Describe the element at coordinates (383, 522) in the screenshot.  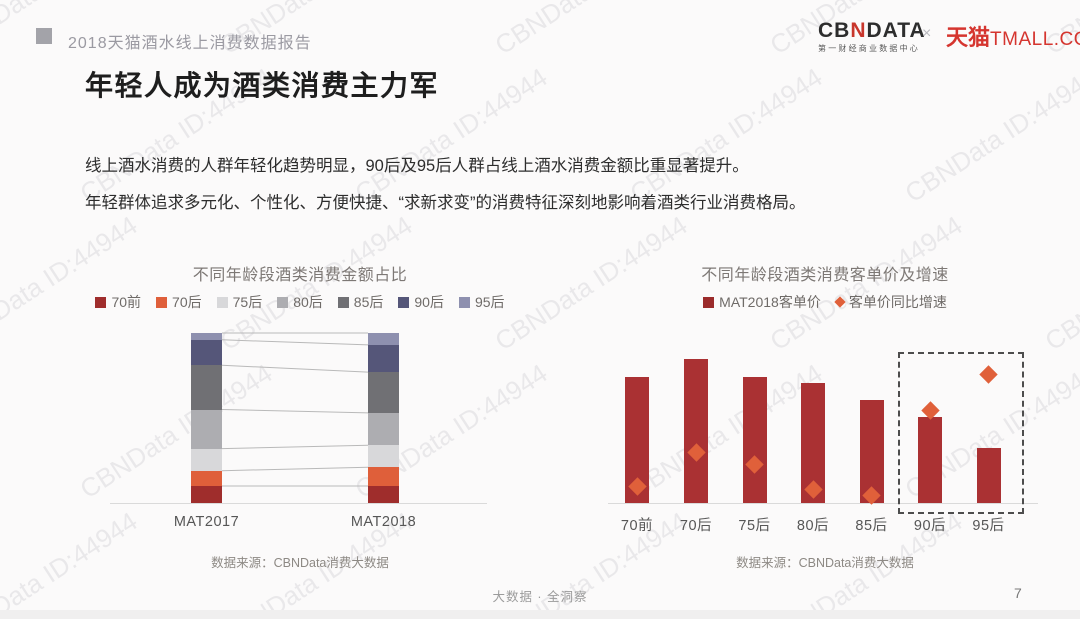
I see `xlabel-MAT2018: MAT2018` at that location.